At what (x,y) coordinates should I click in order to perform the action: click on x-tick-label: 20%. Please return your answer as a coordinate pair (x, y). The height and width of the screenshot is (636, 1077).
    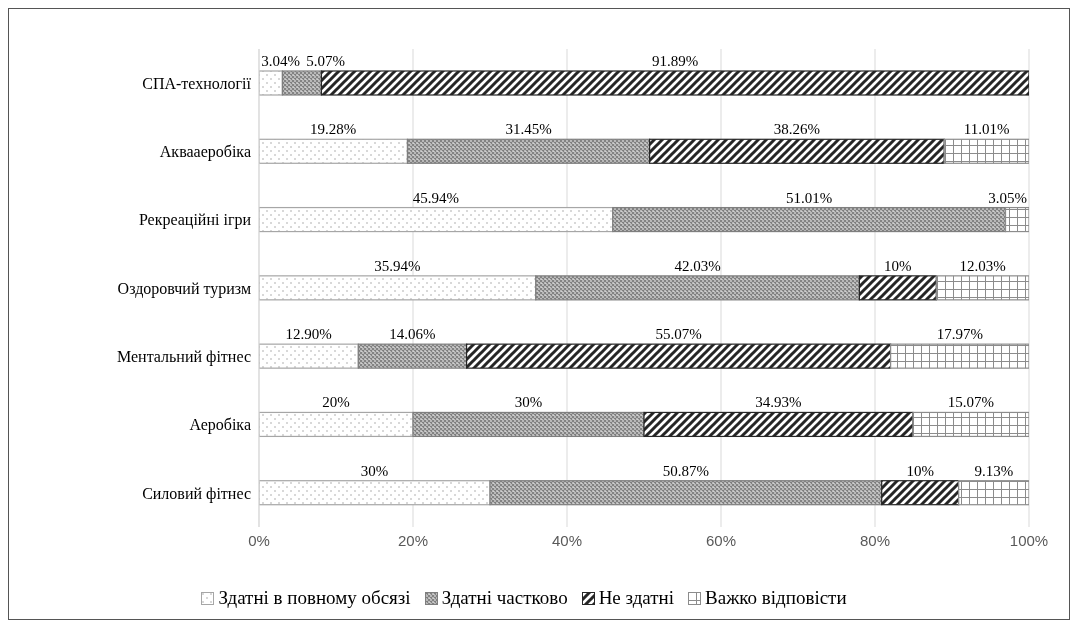
    Looking at the image, I should click on (413, 540).